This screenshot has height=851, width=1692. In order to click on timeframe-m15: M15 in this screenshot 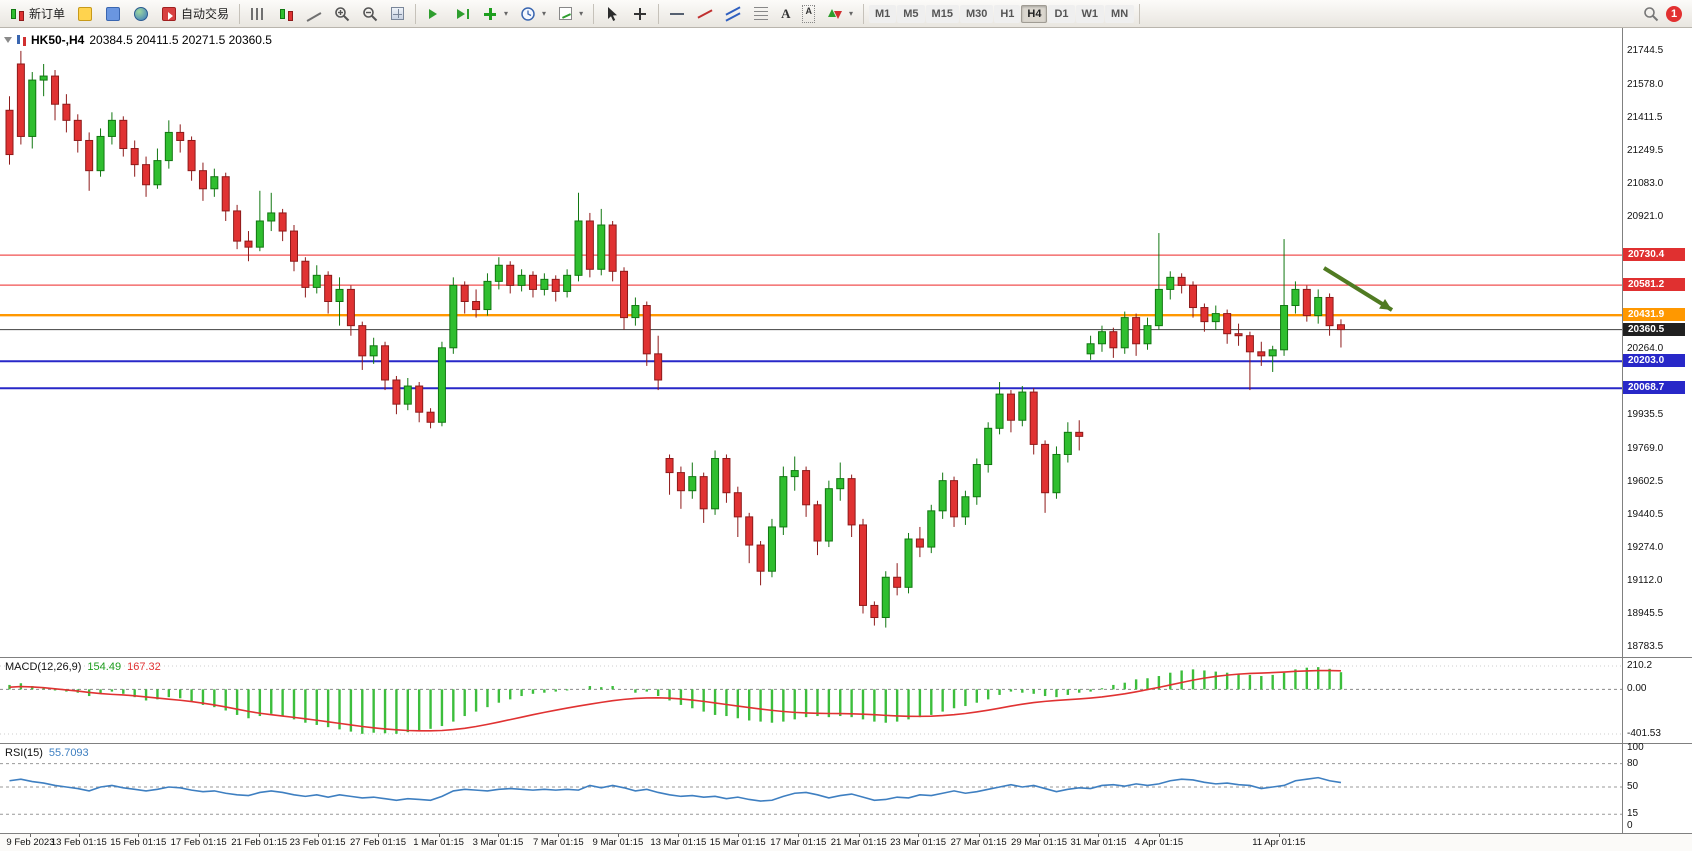, I will do `click(942, 13)`.